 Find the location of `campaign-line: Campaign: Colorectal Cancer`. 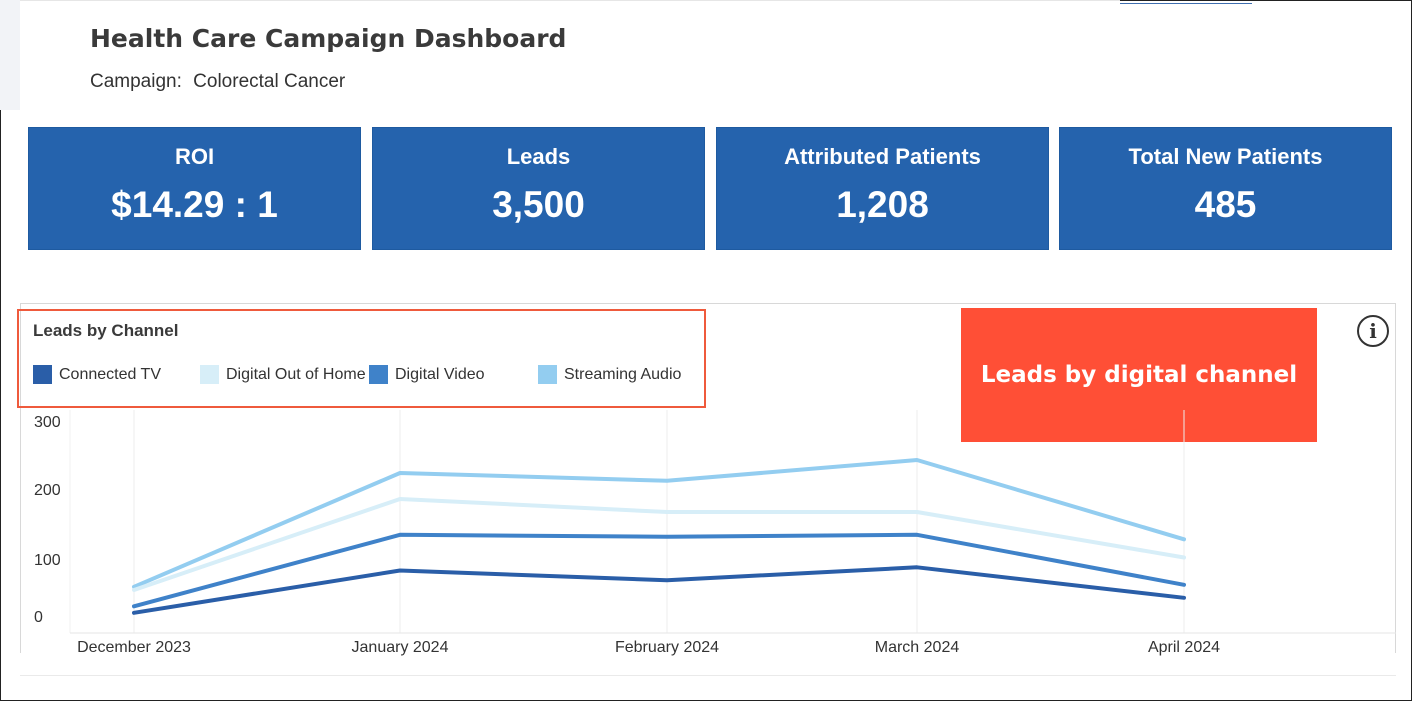

campaign-line: Campaign: Colorectal Cancer is located at coordinates (217, 82).